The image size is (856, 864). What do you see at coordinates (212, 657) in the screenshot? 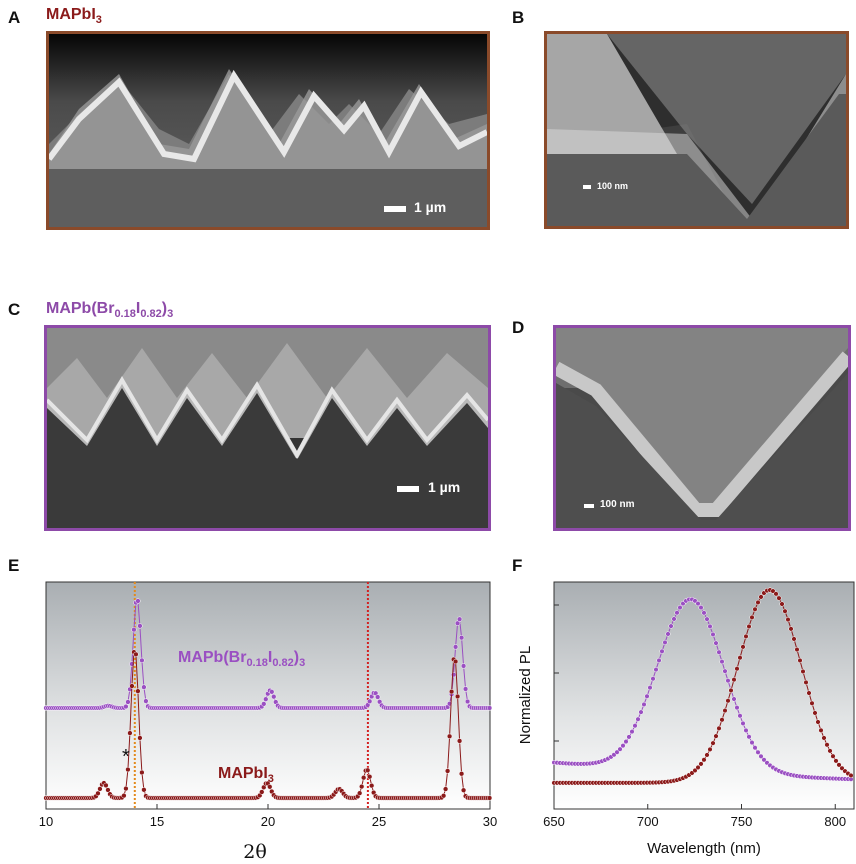
I see `xrd-label-p1: MAPb(Br` at bounding box center [212, 657].